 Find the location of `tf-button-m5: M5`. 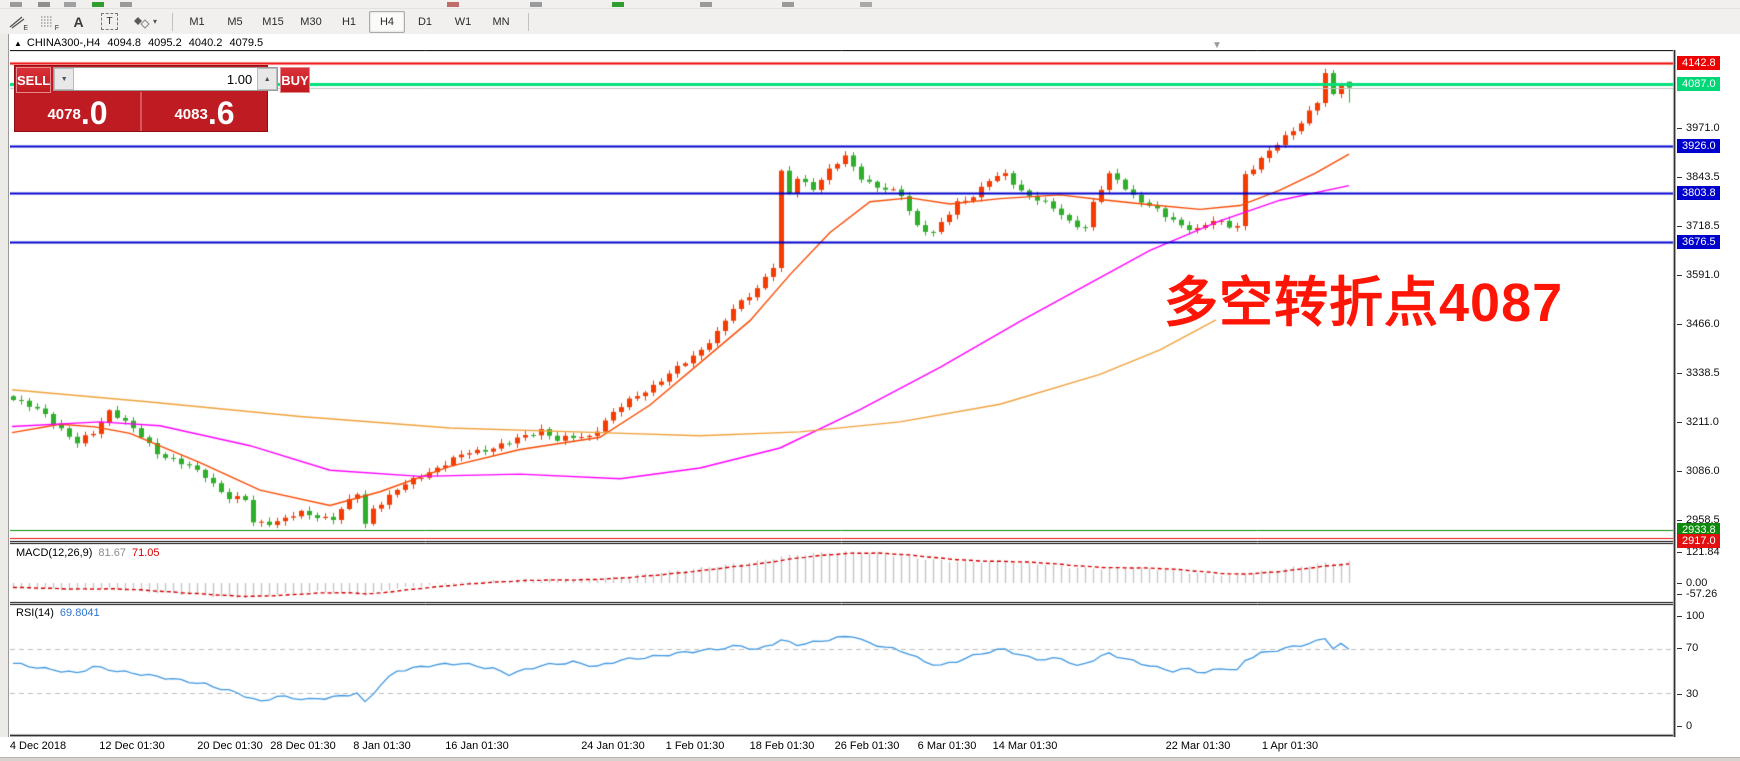

tf-button-m5: M5 is located at coordinates (235, 21).